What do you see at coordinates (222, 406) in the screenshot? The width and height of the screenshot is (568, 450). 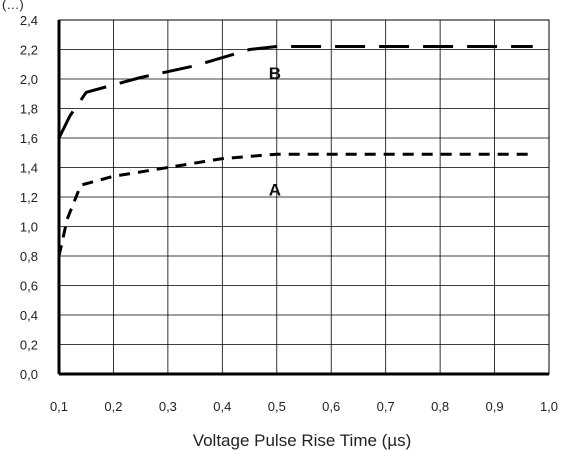 I see `x-tick-label-3: 0,4` at bounding box center [222, 406].